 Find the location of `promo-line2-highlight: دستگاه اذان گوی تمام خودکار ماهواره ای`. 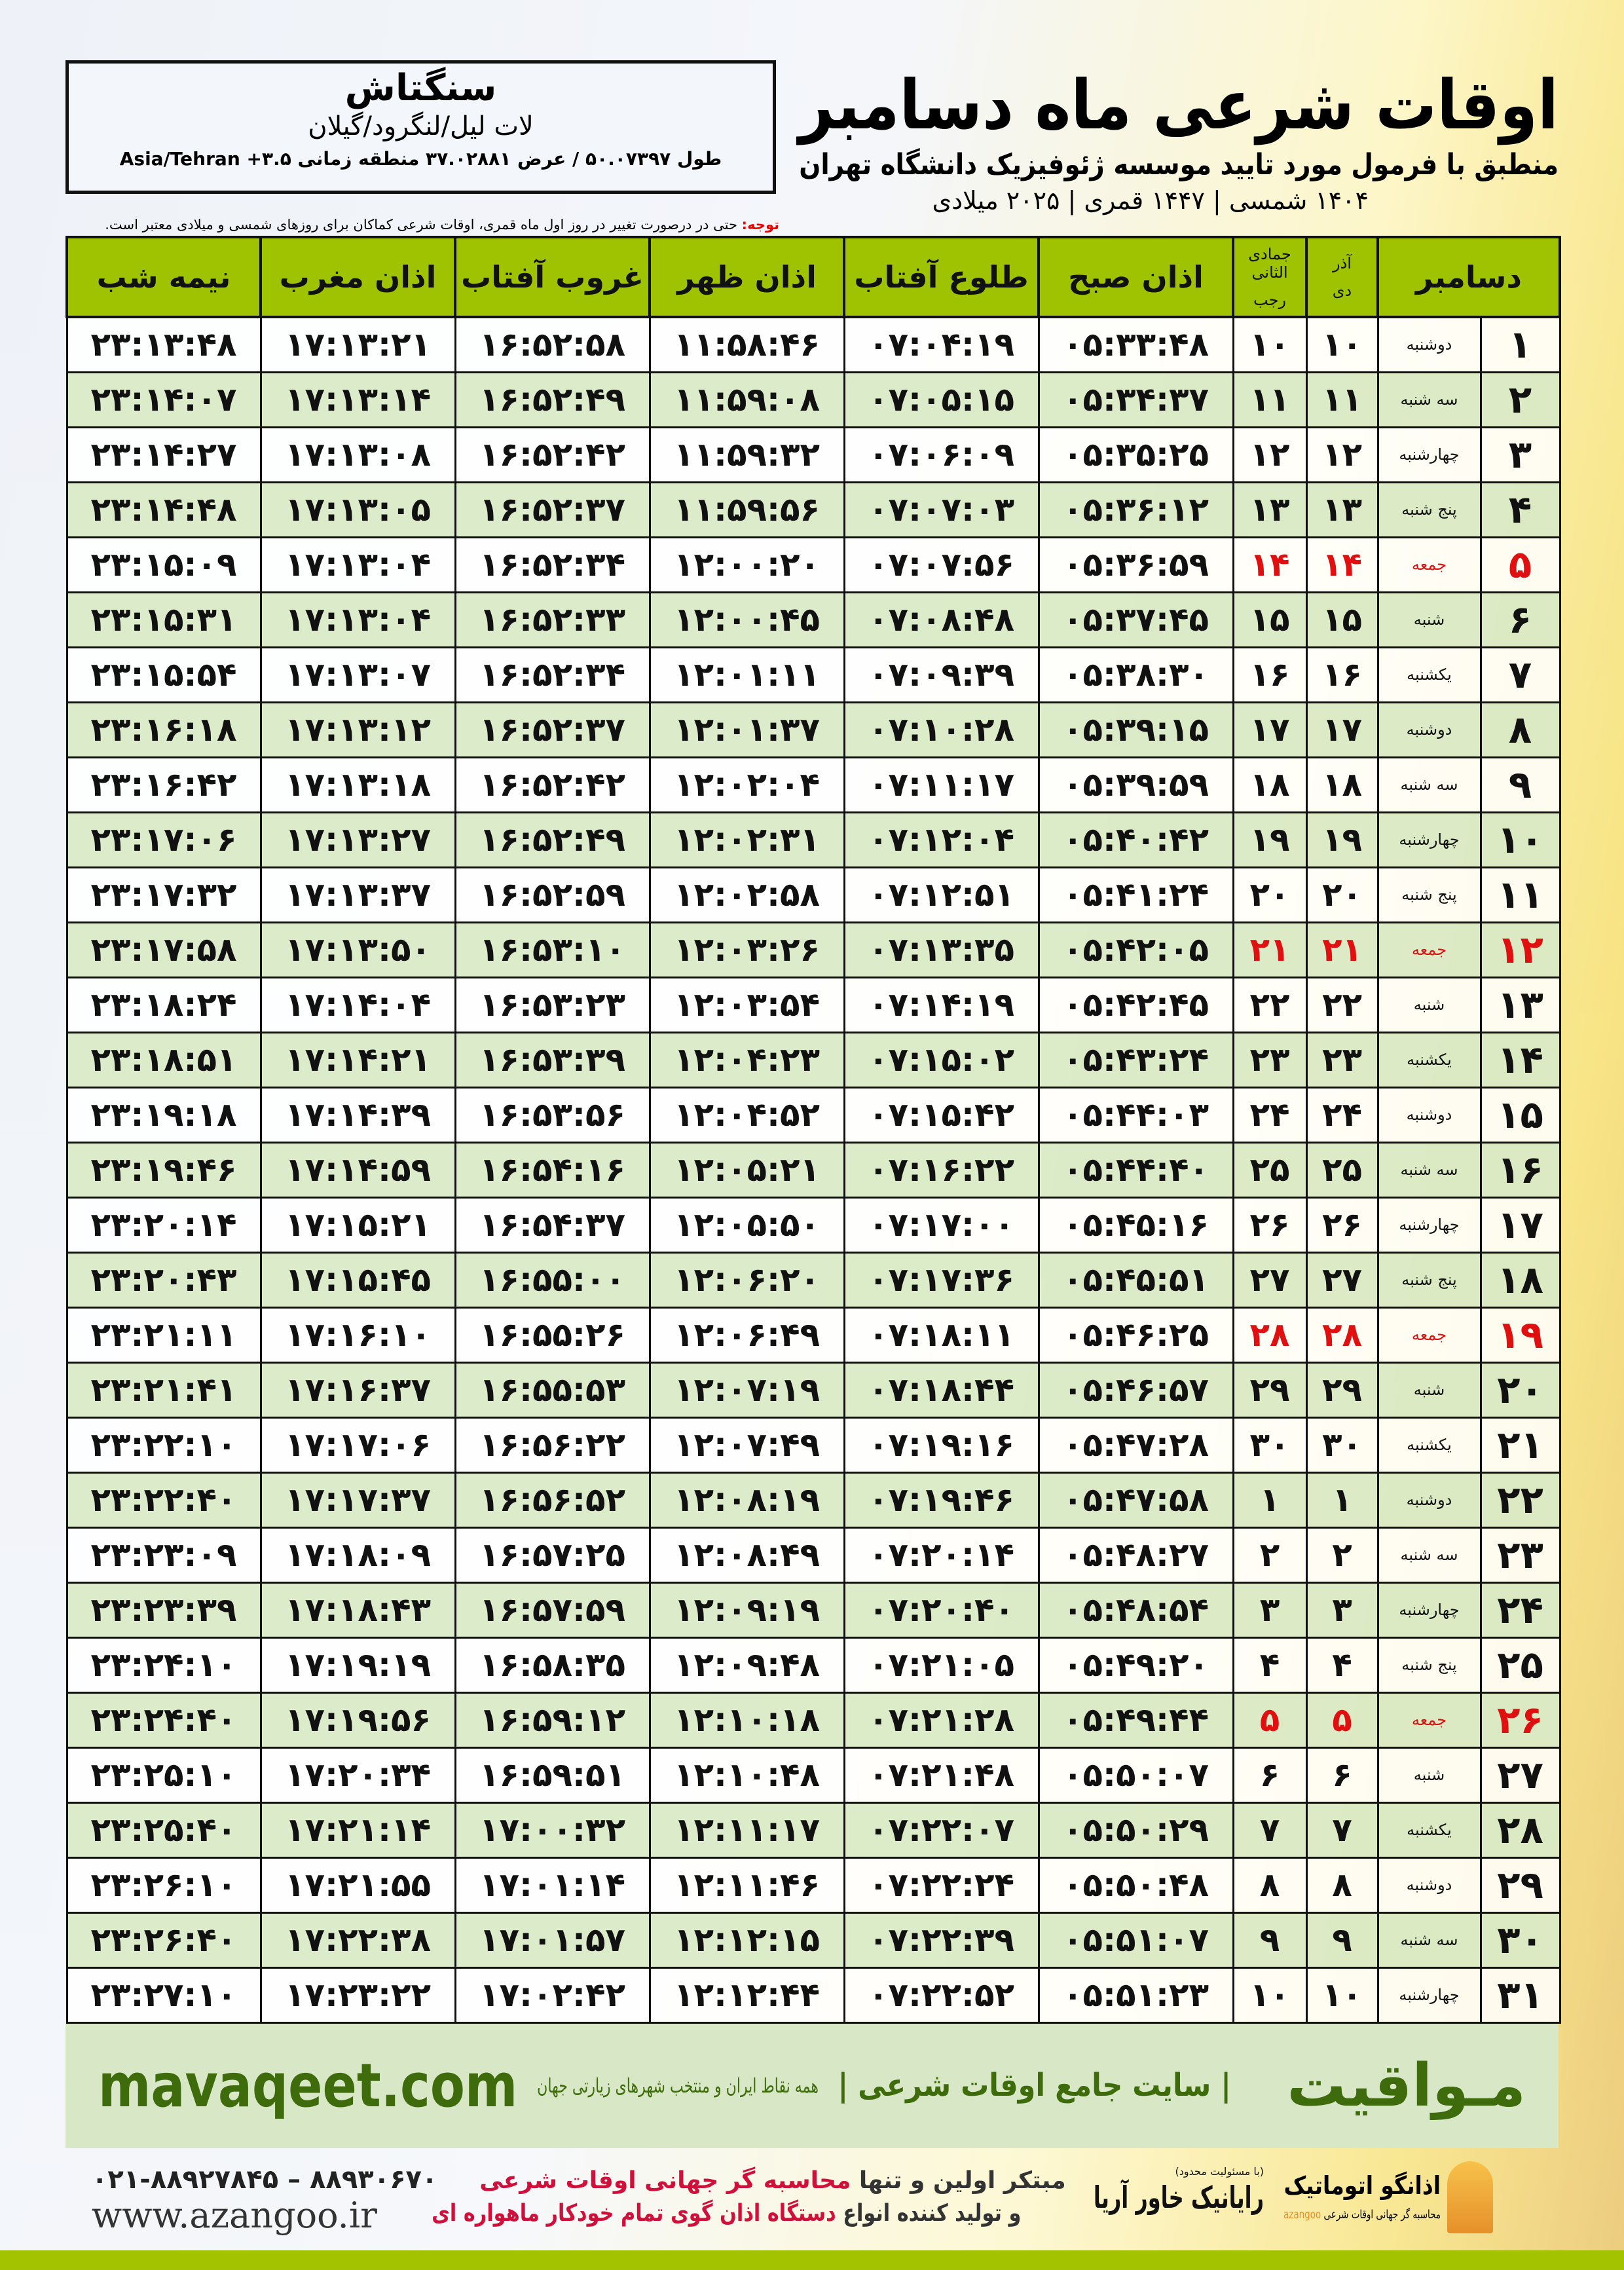

promo-line2-highlight: دستگاه اذان گوی تمام خودکار ماهواره ای is located at coordinates (634, 2213).